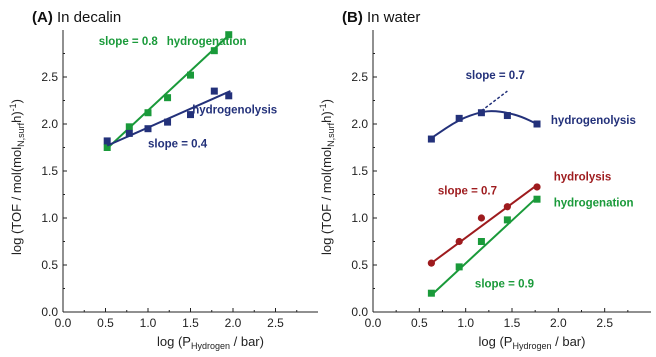 The height and width of the screenshot is (357, 656). What do you see at coordinates (129, 42) in the screenshot?
I see `panel-a-annotation: slope = 0.8` at bounding box center [129, 42].